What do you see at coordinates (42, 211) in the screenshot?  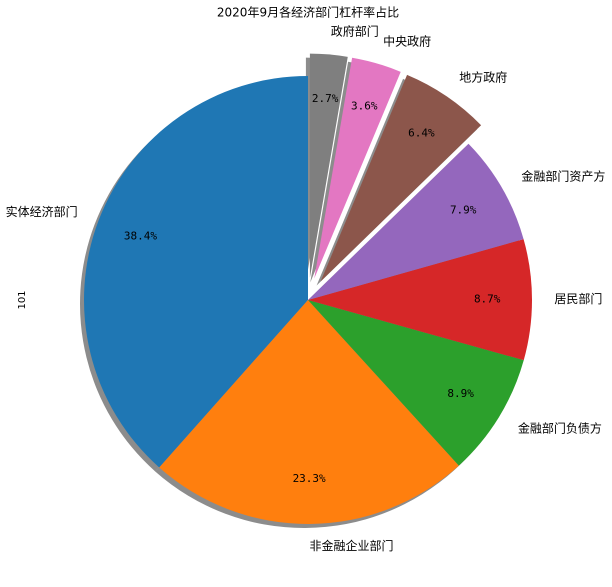 I see `slice-label: 实体经济部门` at bounding box center [42, 211].